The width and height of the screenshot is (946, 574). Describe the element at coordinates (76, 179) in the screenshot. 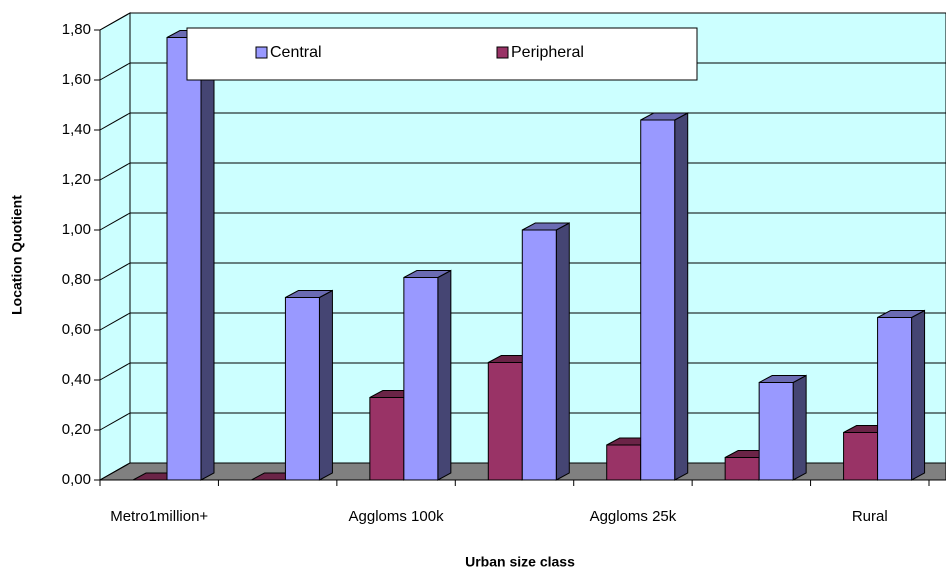

I see `y-tick-label: 1,20` at that location.